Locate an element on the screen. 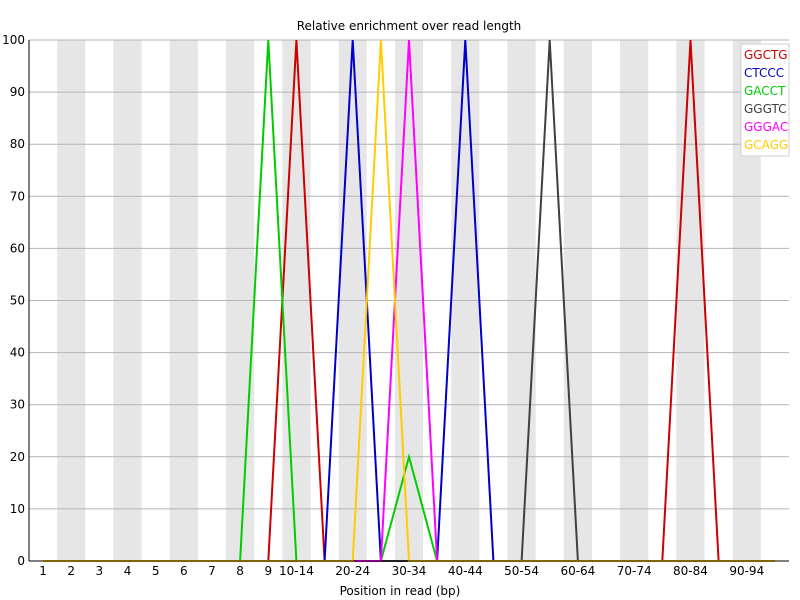 The width and height of the screenshot is (800, 600). y-tick-label-30: 30 is located at coordinates (17, 405).